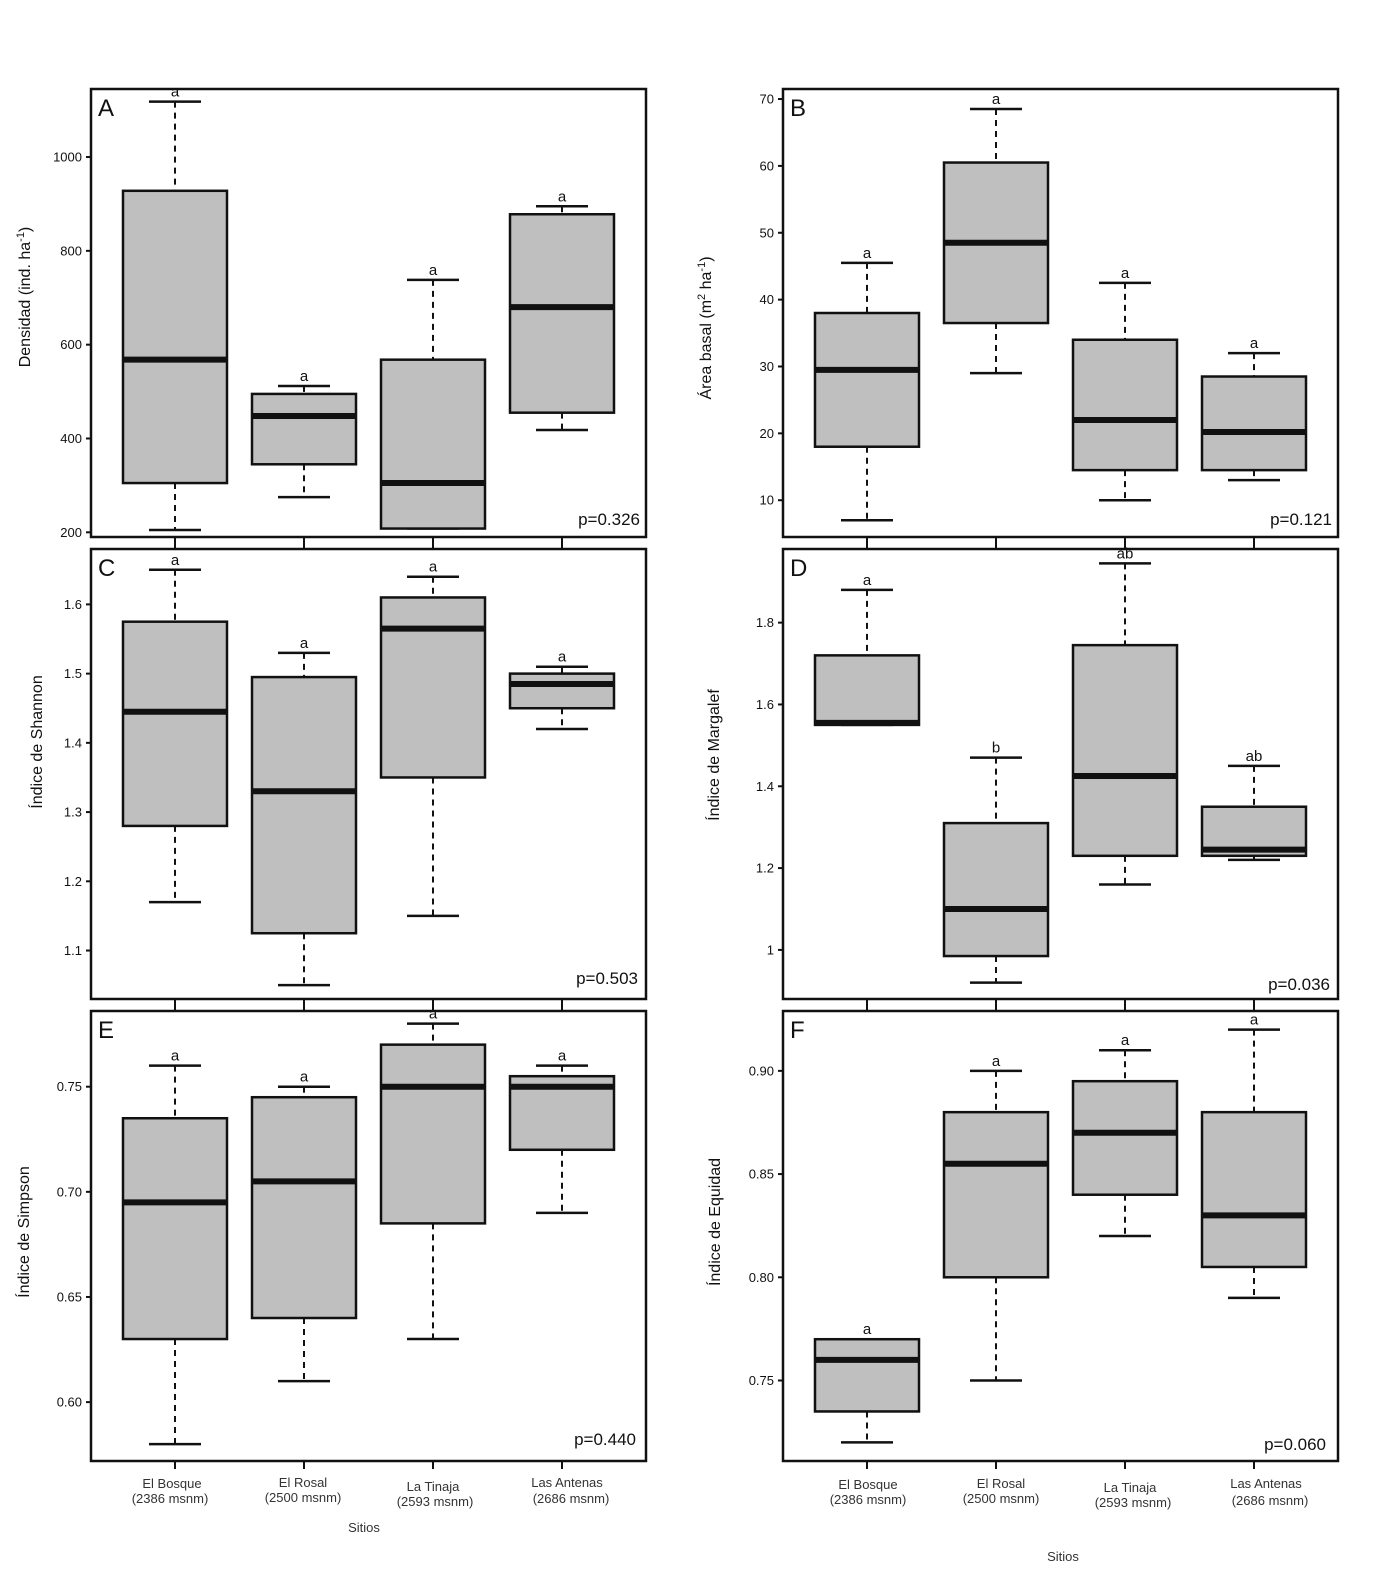 The width and height of the screenshot is (1392, 1578). What do you see at coordinates (170, 1498) in the screenshot?
I see `x-alt-el-bosque-left: (2386 msnm)` at bounding box center [170, 1498].